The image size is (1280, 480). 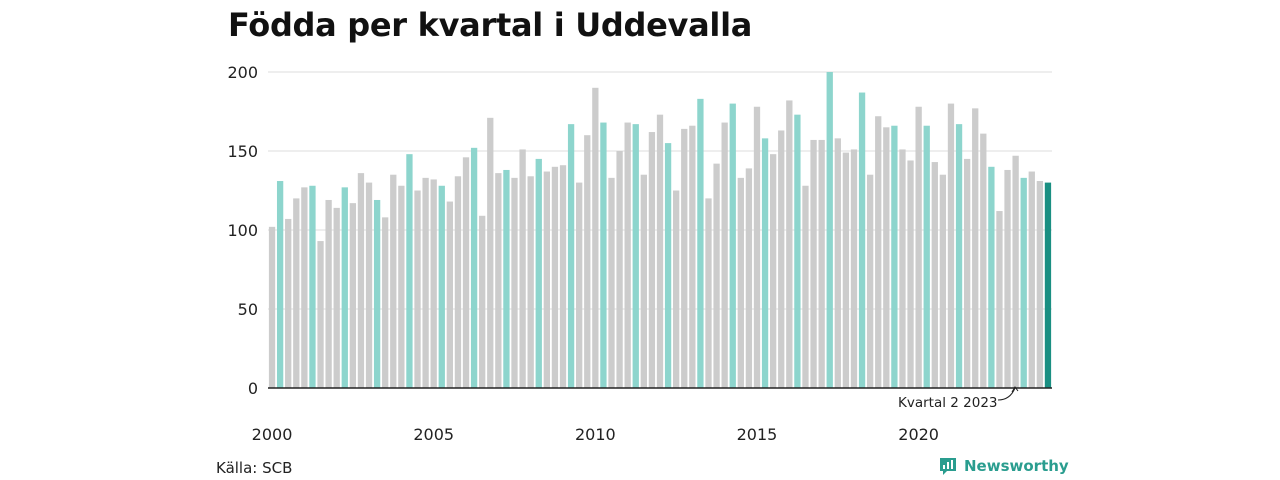 I want to click on source-label: Källa: SCB, so click(x=254, y=468).